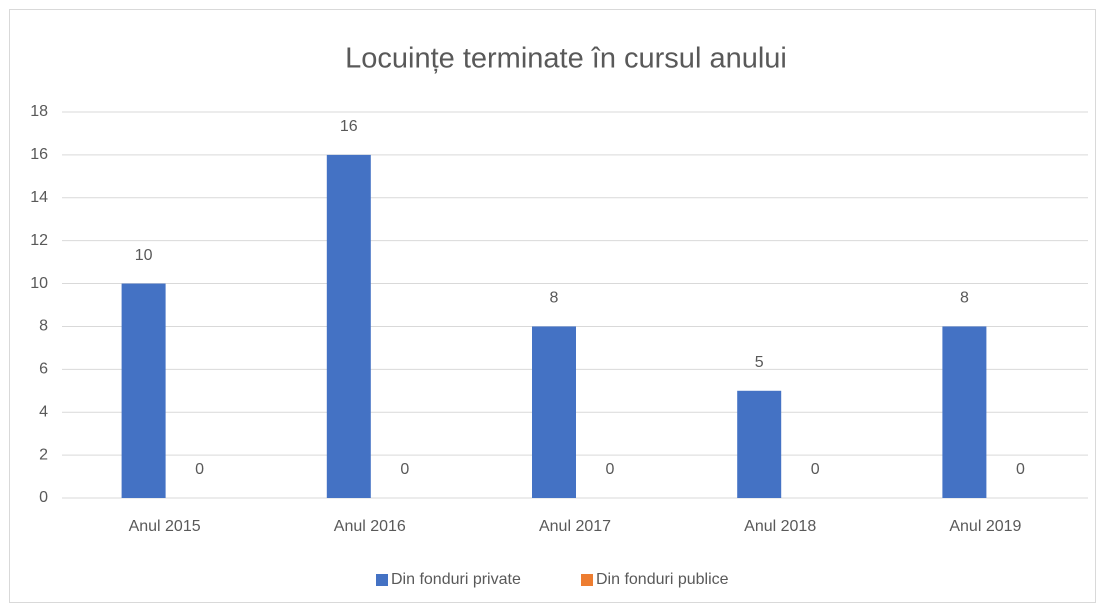 This screenshot has height=613, width=1106. What do you see at coordinates (780, 526) in the screenshot?
I see `x-tick-label: Anul 2018` at bounding box center [780, 526].